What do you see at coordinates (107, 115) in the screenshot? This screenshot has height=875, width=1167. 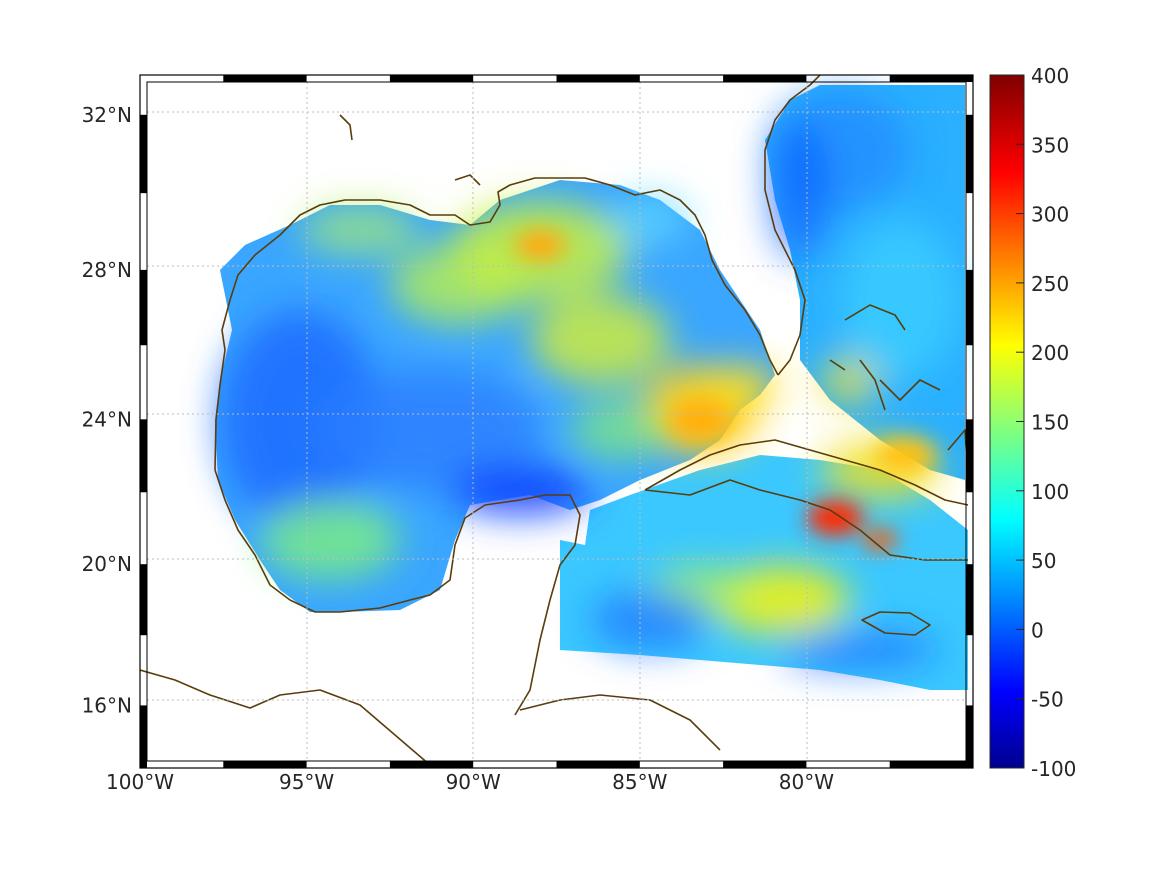 I see `lat-tick-label: 32°N` at bounding box center [107, 115].